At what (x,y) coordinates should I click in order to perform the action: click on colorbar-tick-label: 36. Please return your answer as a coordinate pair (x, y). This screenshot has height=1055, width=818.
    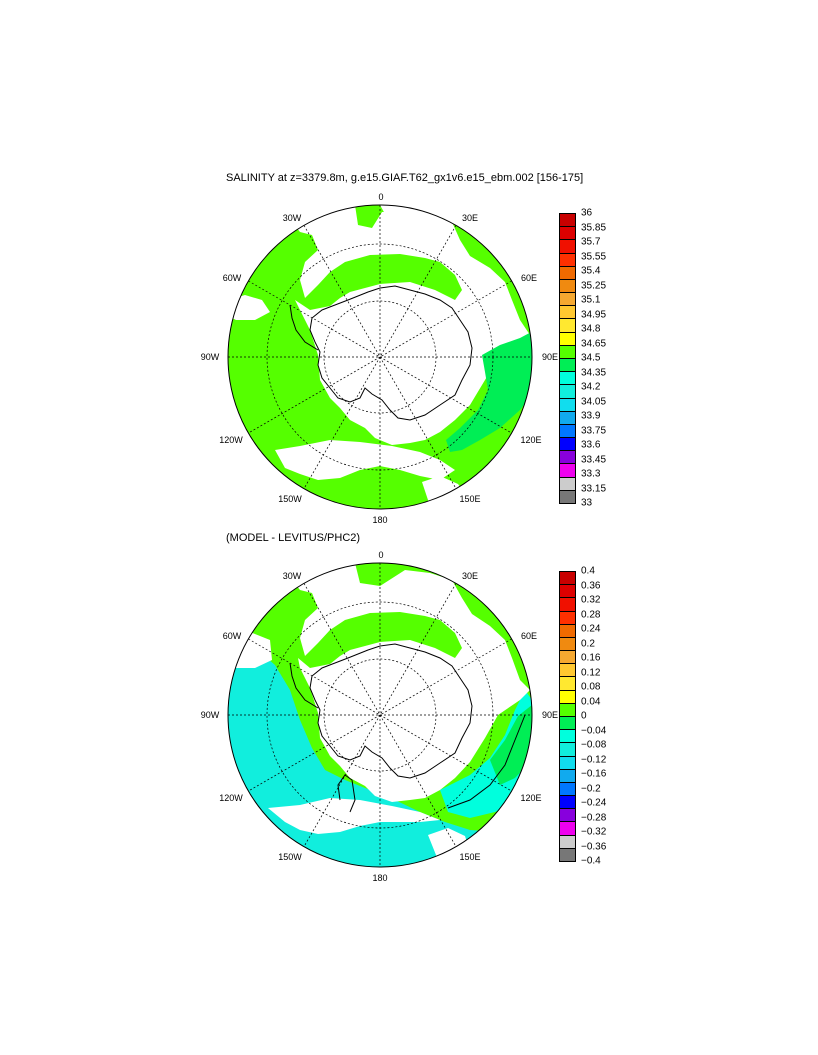
    Looking at the image, I should click on (587, 213).